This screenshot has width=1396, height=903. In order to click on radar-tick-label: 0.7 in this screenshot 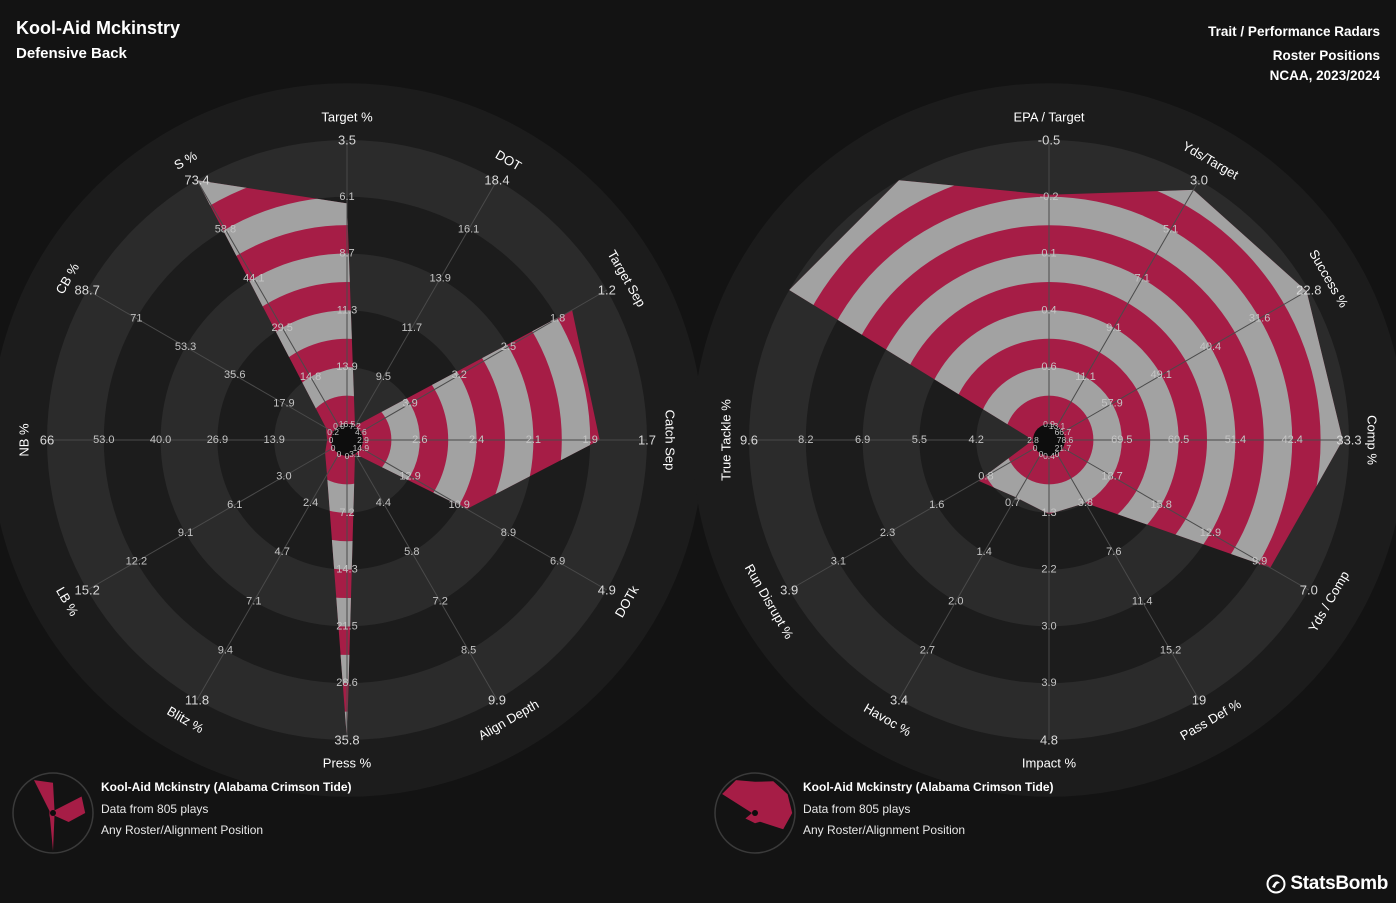, I will do `click(1012, 503)`.